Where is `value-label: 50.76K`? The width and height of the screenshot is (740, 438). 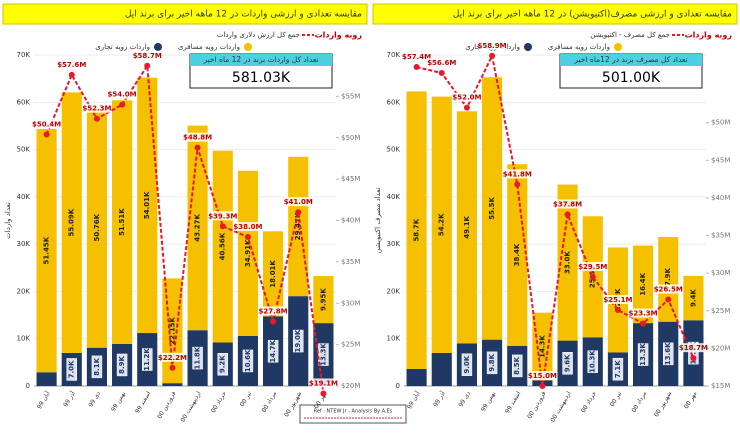 value-label: 50.76K is located at coordinates (97, 227).